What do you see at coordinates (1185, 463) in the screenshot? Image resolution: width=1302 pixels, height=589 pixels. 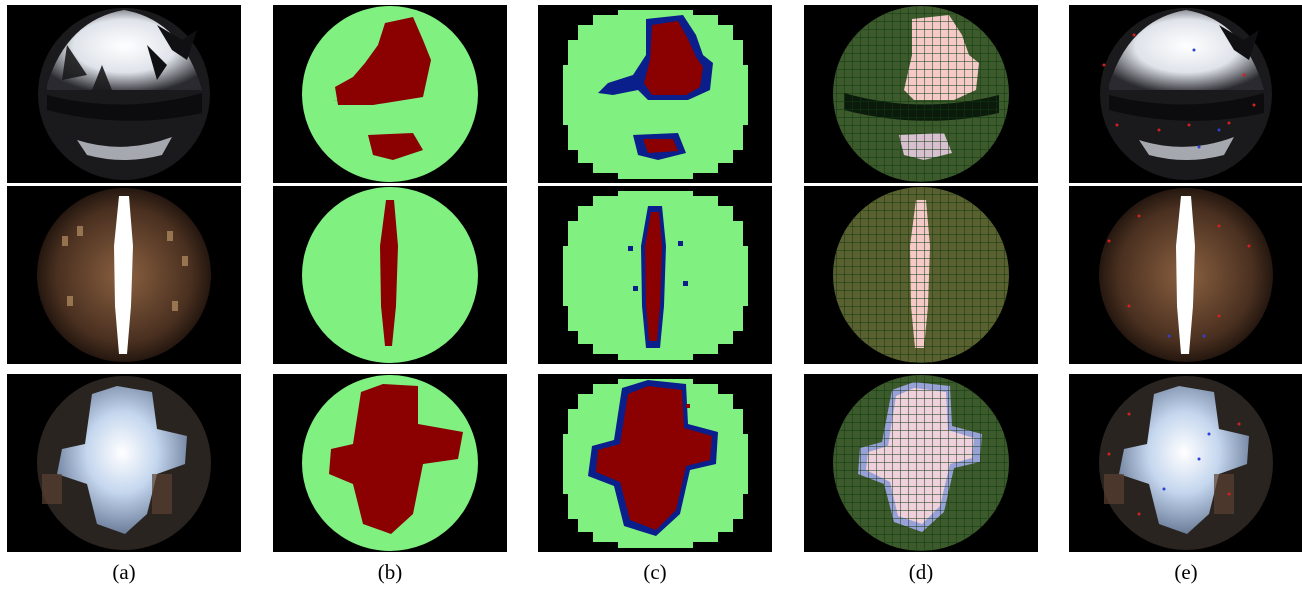 I see `photo-e-row3` at bounding box center [1185, 463].